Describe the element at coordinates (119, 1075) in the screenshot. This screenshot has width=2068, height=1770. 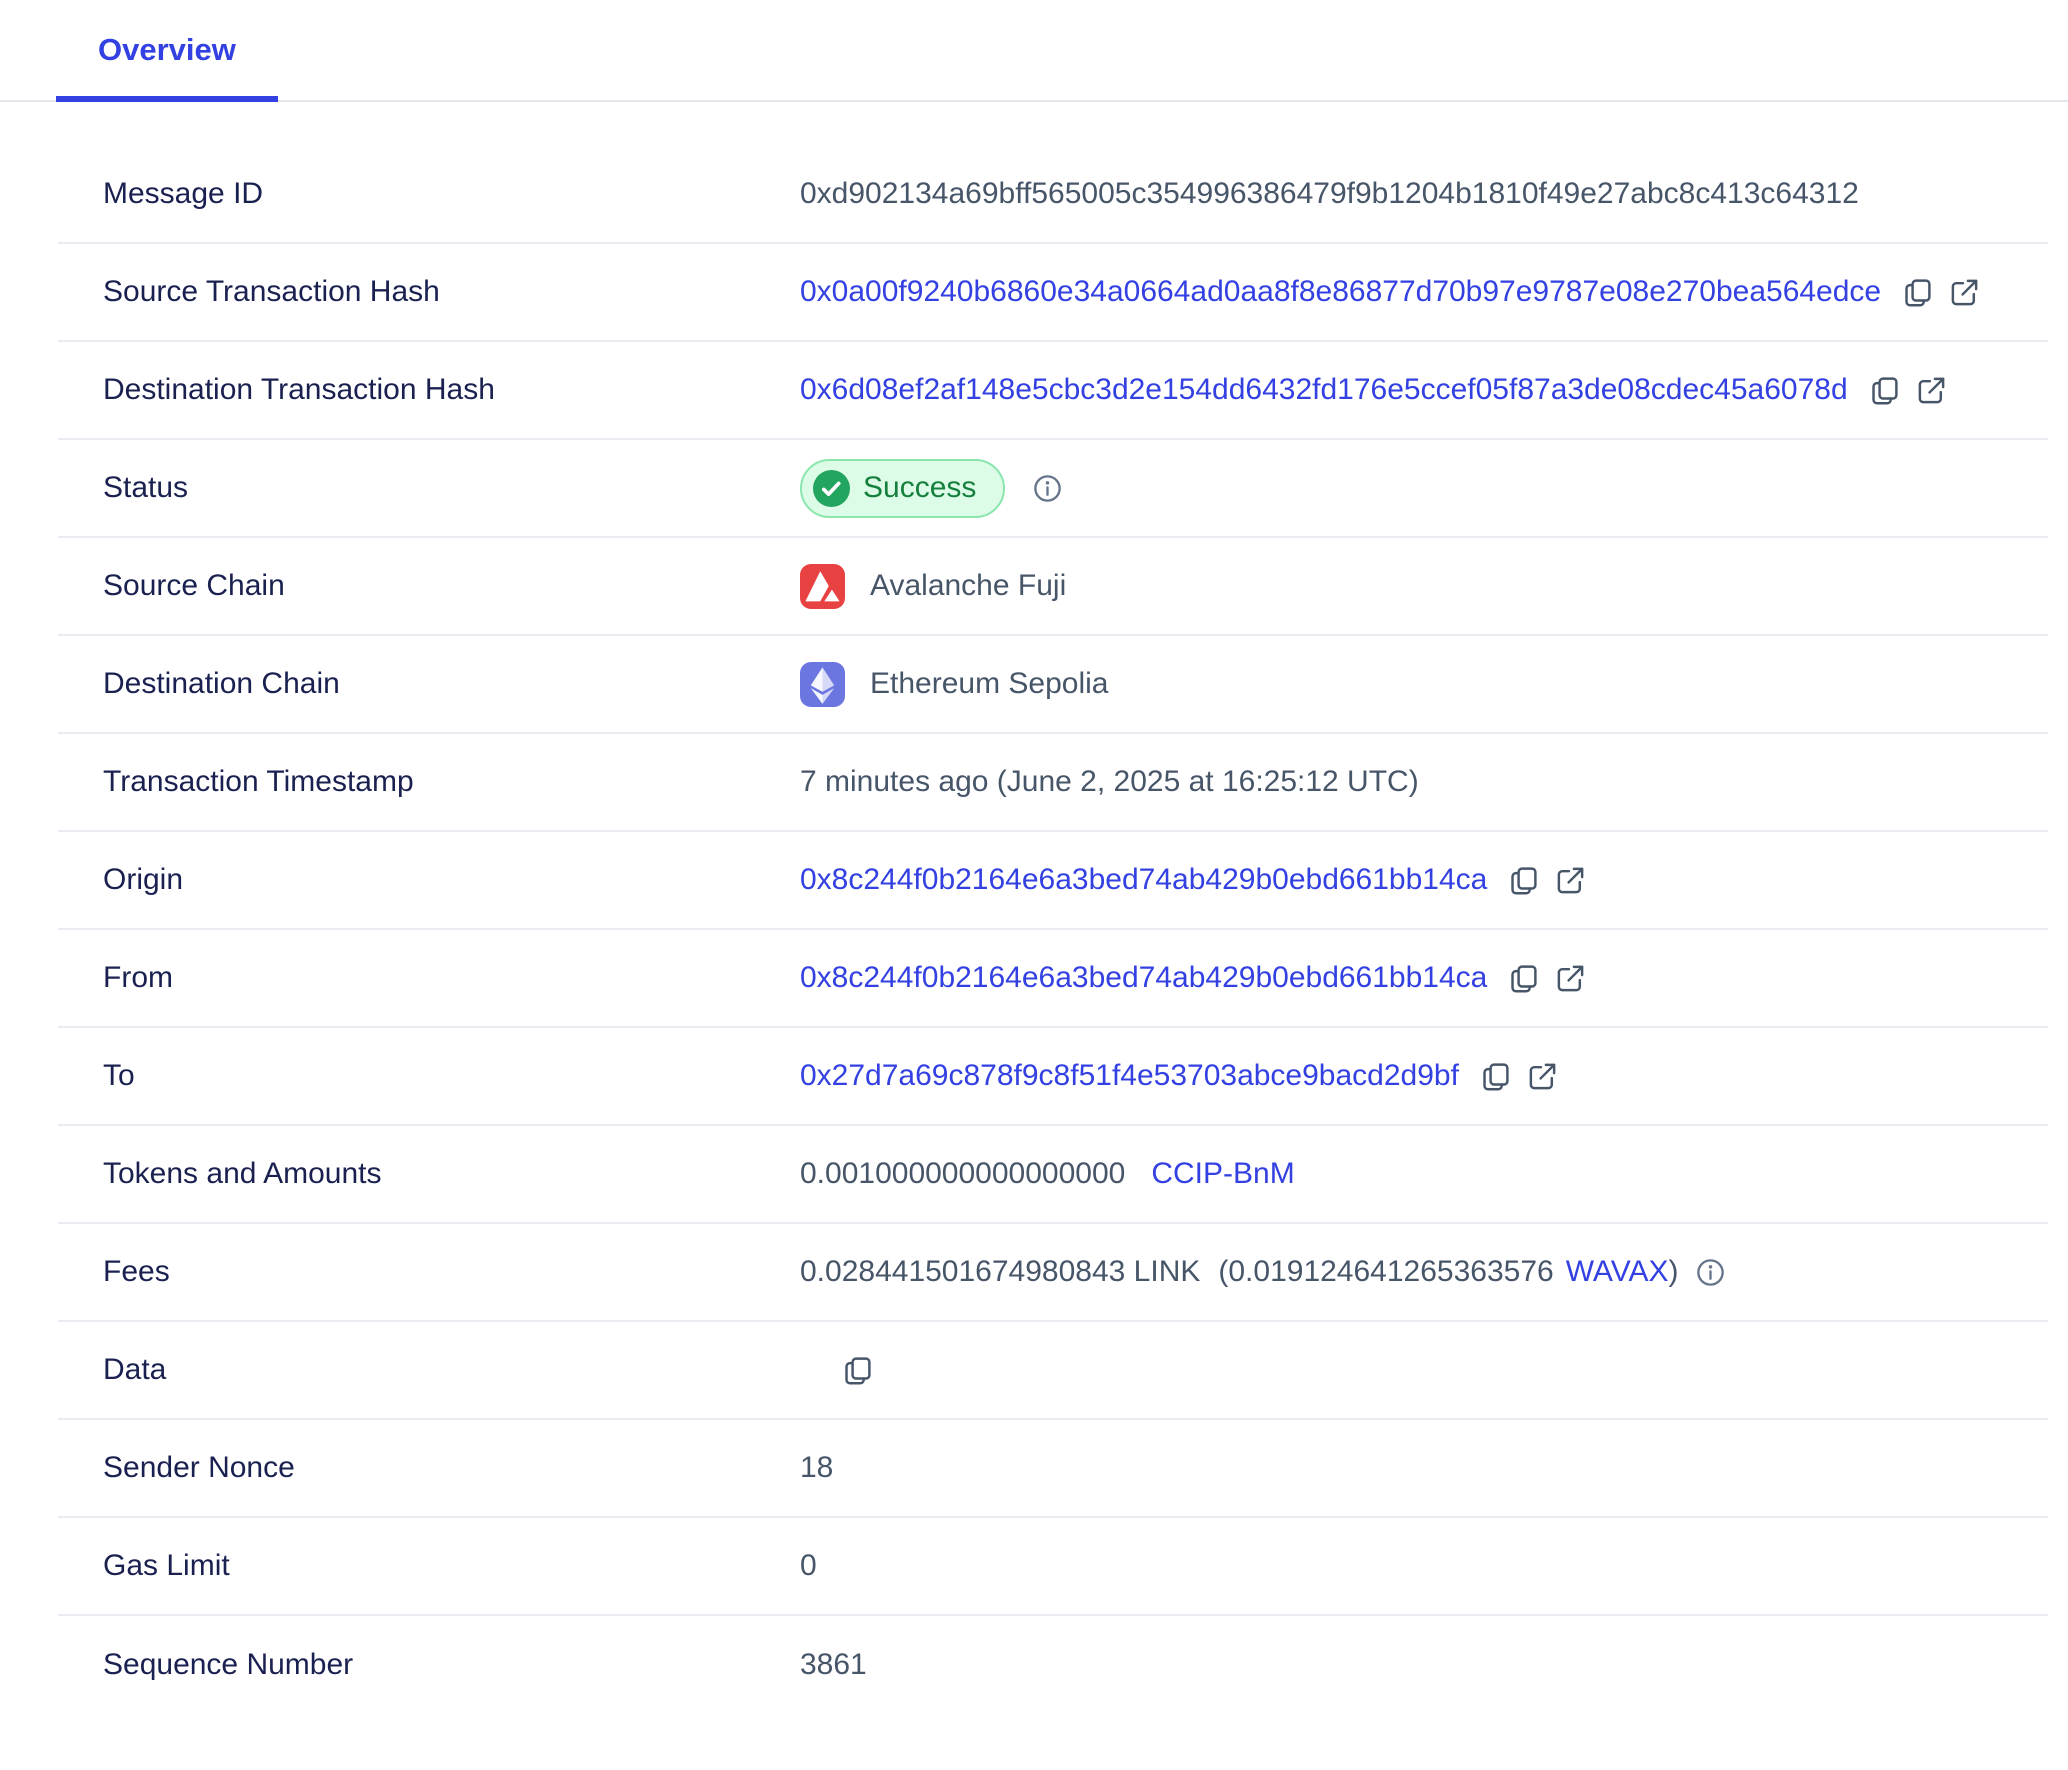
I see `to-label: To` at that location.